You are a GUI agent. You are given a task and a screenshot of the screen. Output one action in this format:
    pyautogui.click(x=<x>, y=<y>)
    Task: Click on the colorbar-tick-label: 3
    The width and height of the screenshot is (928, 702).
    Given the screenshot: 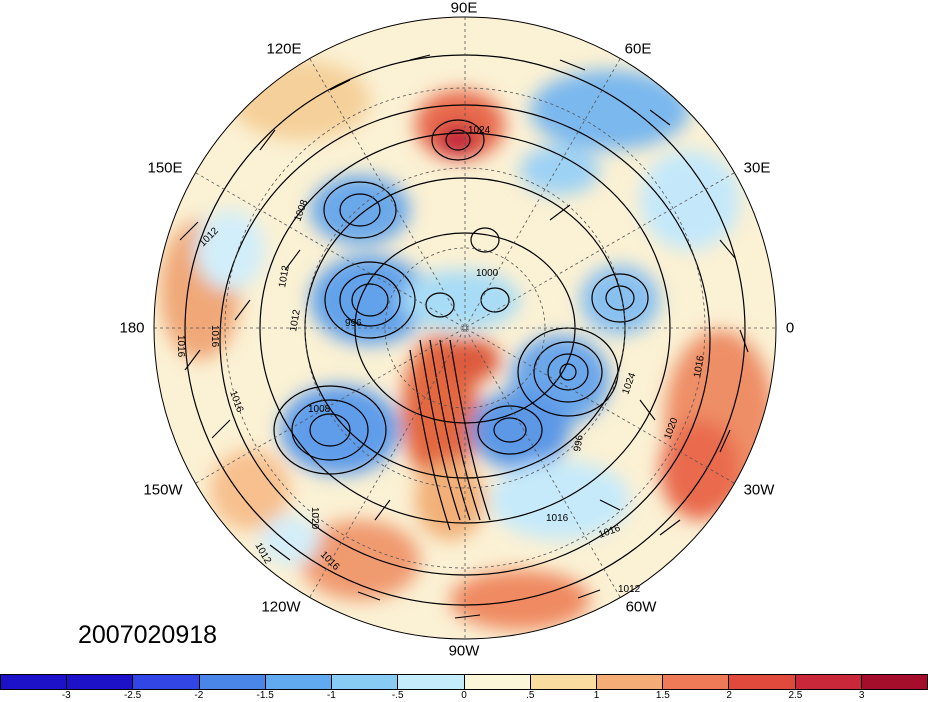 What is the action you would take?
    pyautogui.click(x=861, y=695)
    